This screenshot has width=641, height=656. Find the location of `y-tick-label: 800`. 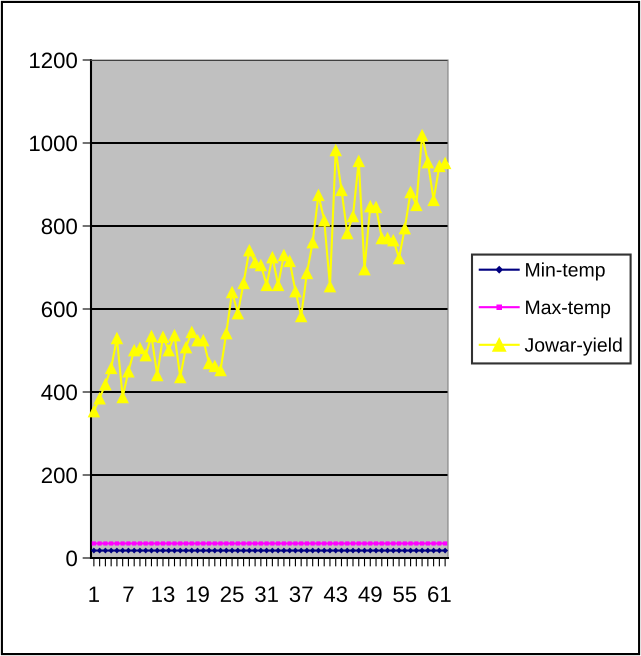

y-tick-label: 800 is located at coordinates (59, 226).